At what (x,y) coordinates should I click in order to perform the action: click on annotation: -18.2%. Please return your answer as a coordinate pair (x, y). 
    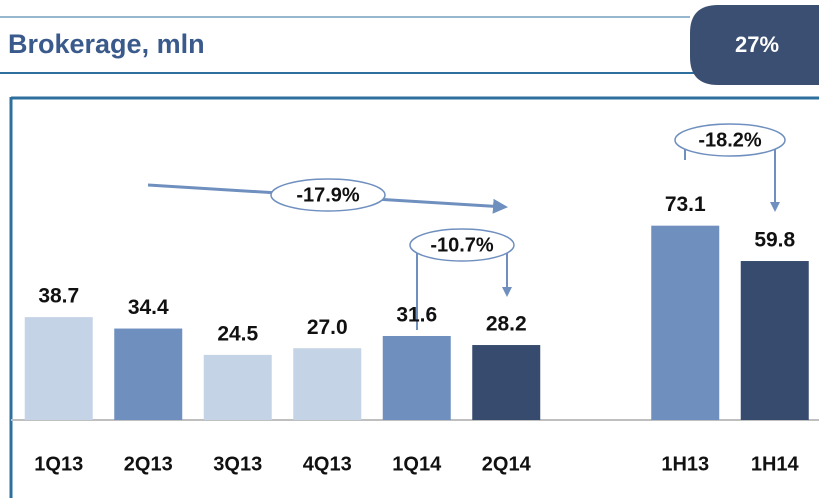
    Looking at the image, I should click on (730, 140).